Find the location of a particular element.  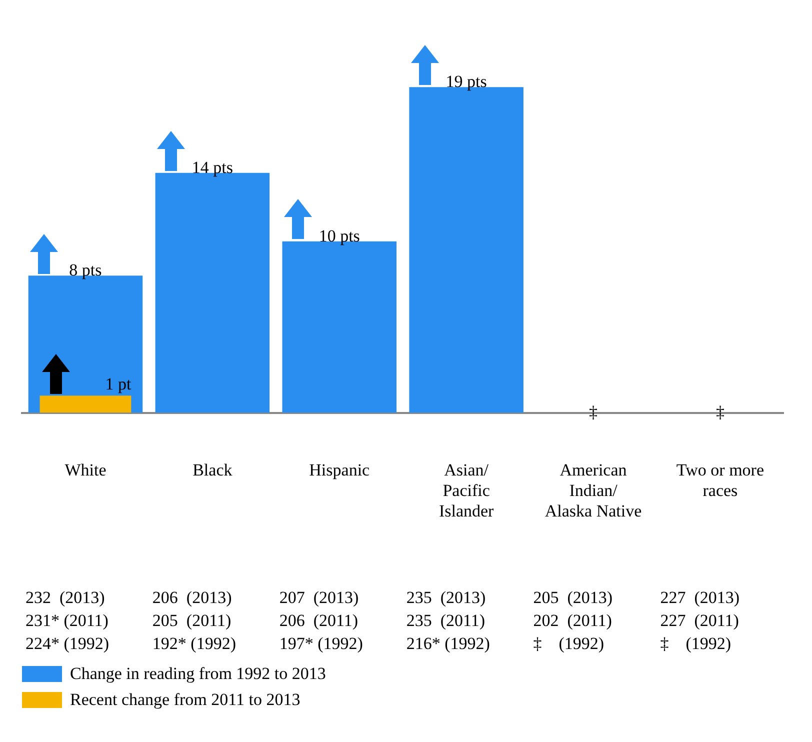

text: 235 (2013) is located at coordinates (446, 598).